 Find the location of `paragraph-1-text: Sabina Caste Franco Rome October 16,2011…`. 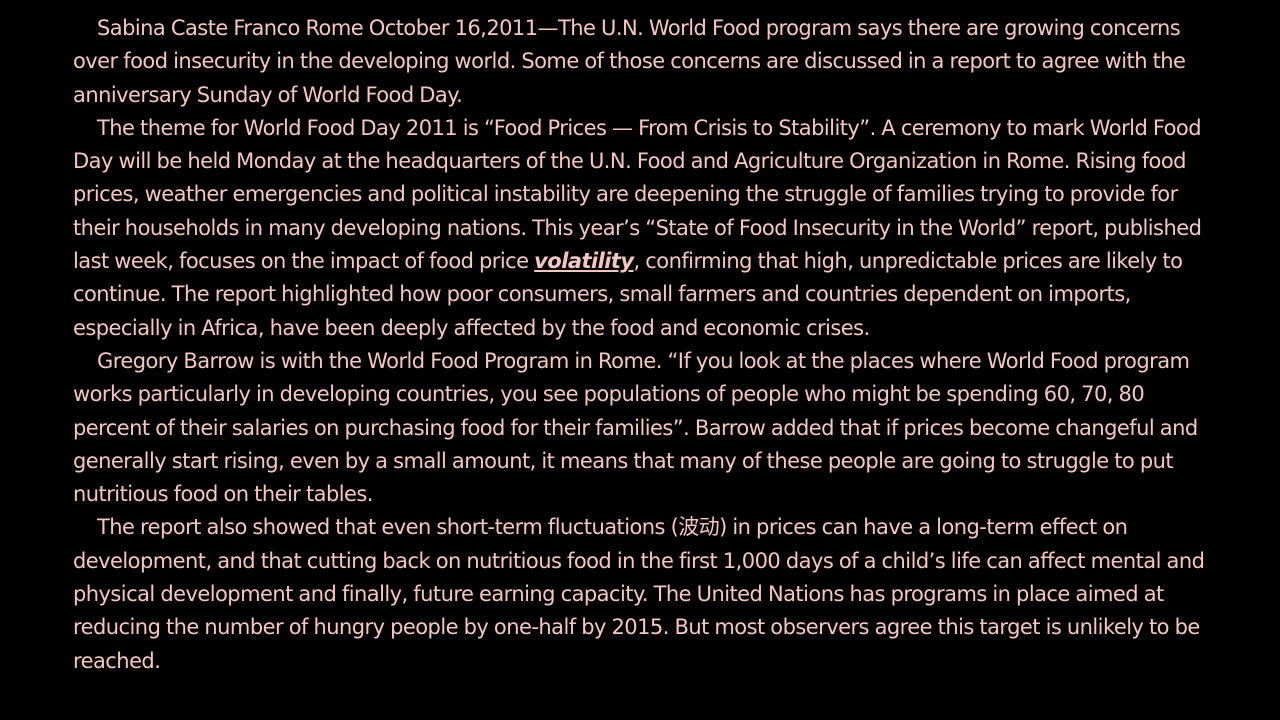

paragraph-1-text: Sabina Caste Franco Rome October 16,2011… is located at coordinates (629, 61).